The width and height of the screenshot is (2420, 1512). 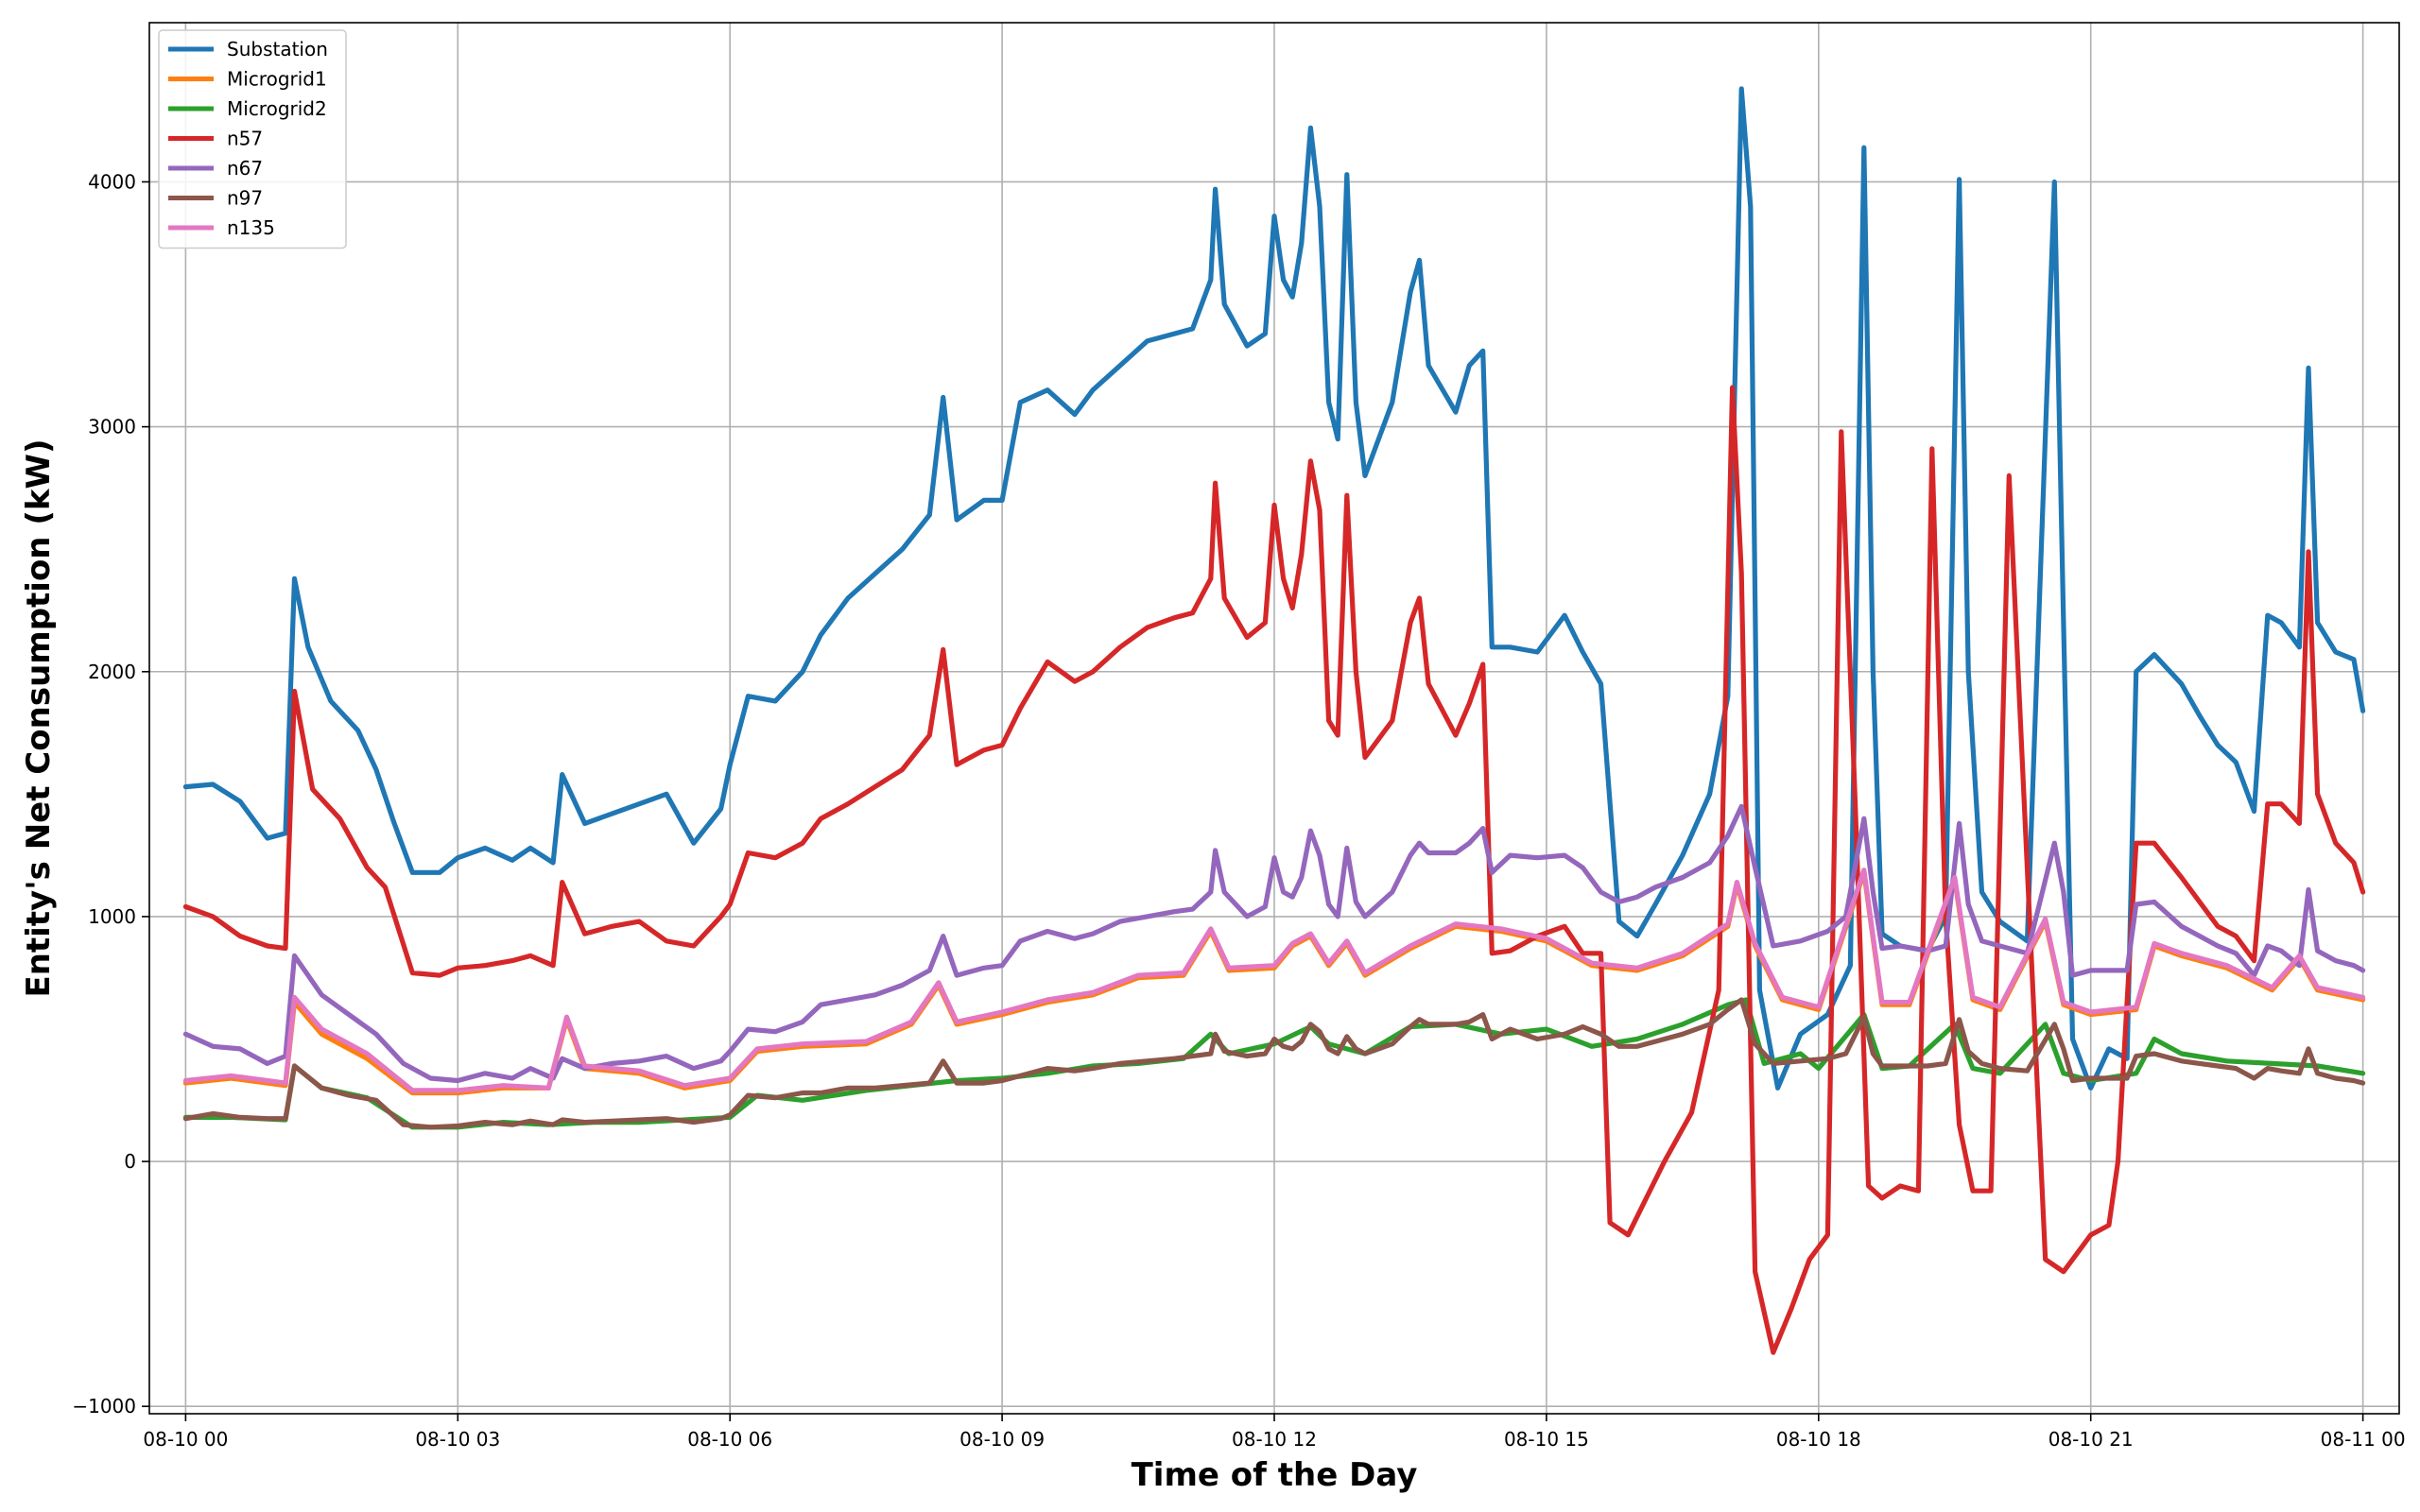 I want to click on x-tick-label: 08-10 03, so click(x=457, y=1439).